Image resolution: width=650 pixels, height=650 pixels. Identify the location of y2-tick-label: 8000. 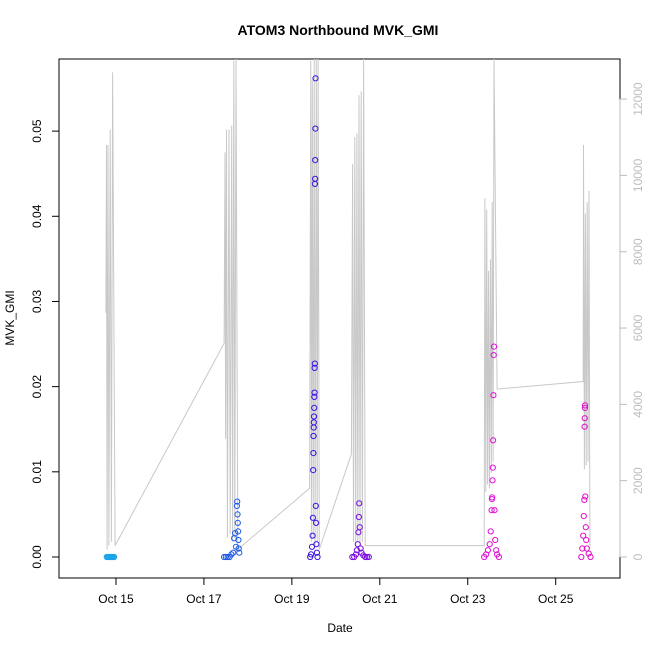
(638, 251).